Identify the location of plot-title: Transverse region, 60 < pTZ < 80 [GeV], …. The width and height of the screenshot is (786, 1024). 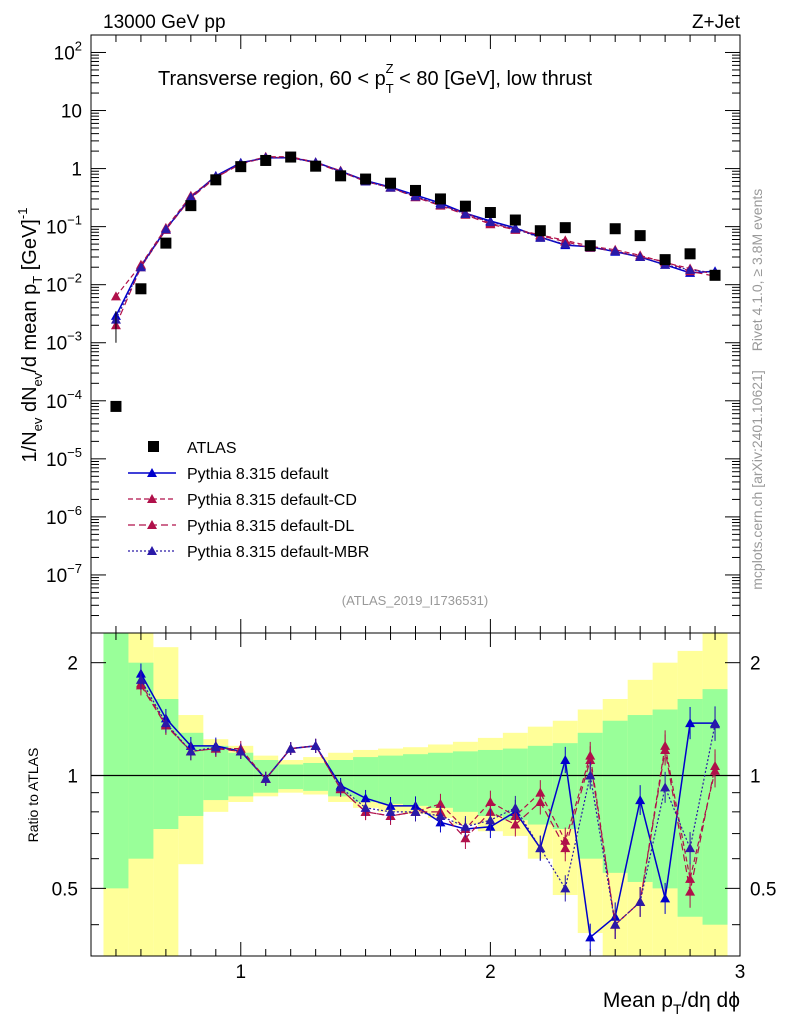
(375, 78).